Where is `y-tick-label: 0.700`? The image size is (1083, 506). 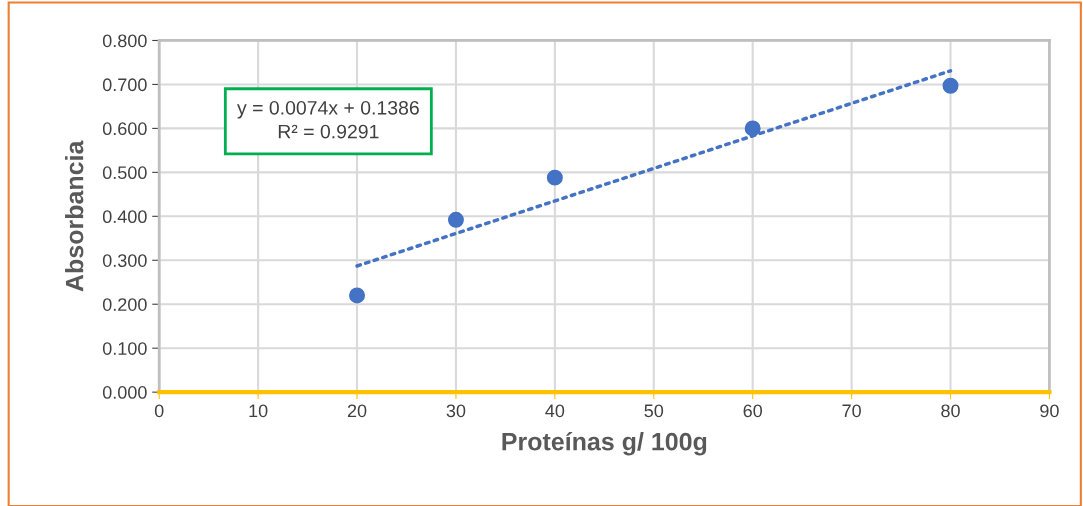 y-tick-label: 0.700 is located at coordinates (124, 85).